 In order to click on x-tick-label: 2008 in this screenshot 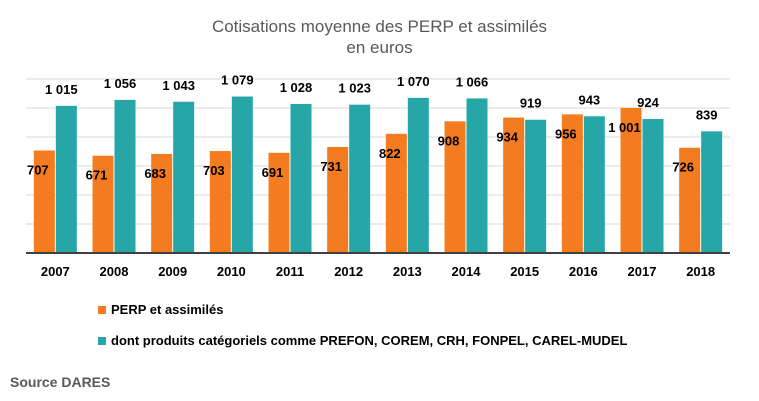, I will do `click(114, 271)`.